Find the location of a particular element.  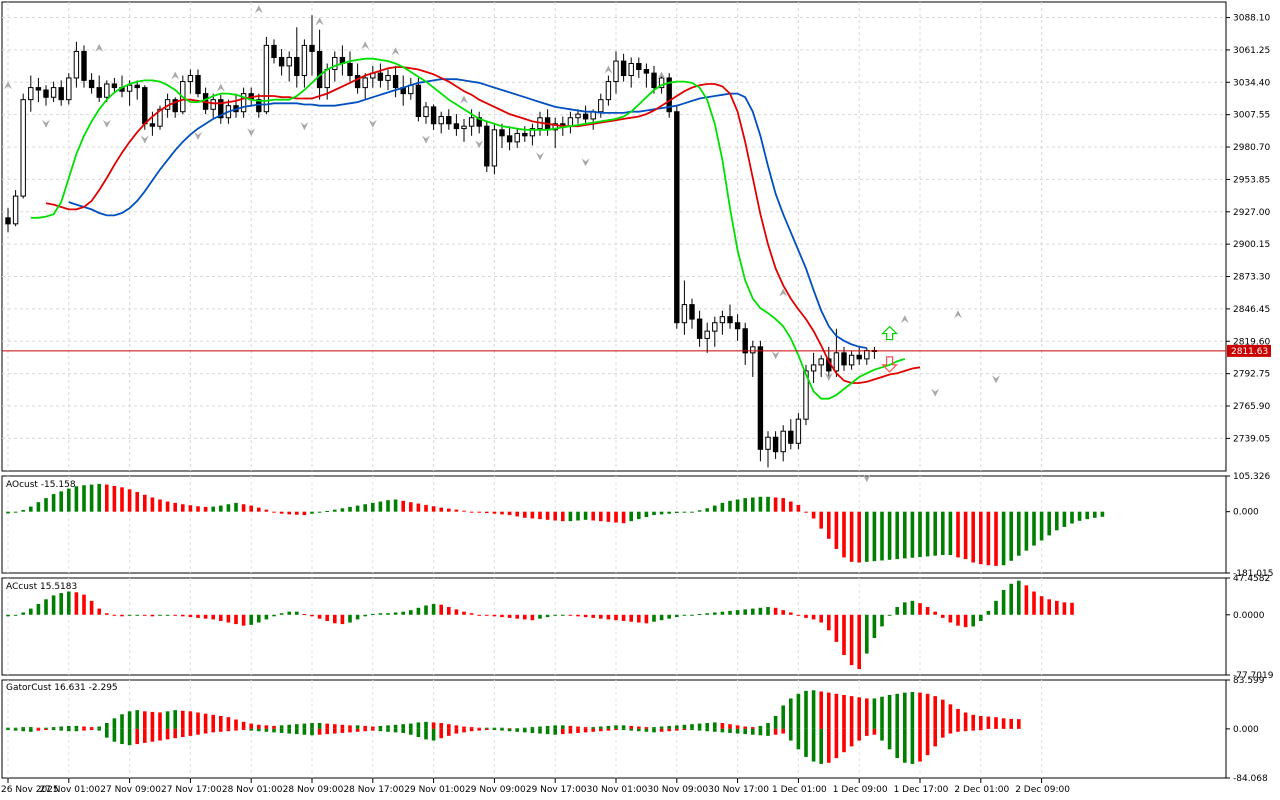

gator-pane is located at coordinates (513, 727).